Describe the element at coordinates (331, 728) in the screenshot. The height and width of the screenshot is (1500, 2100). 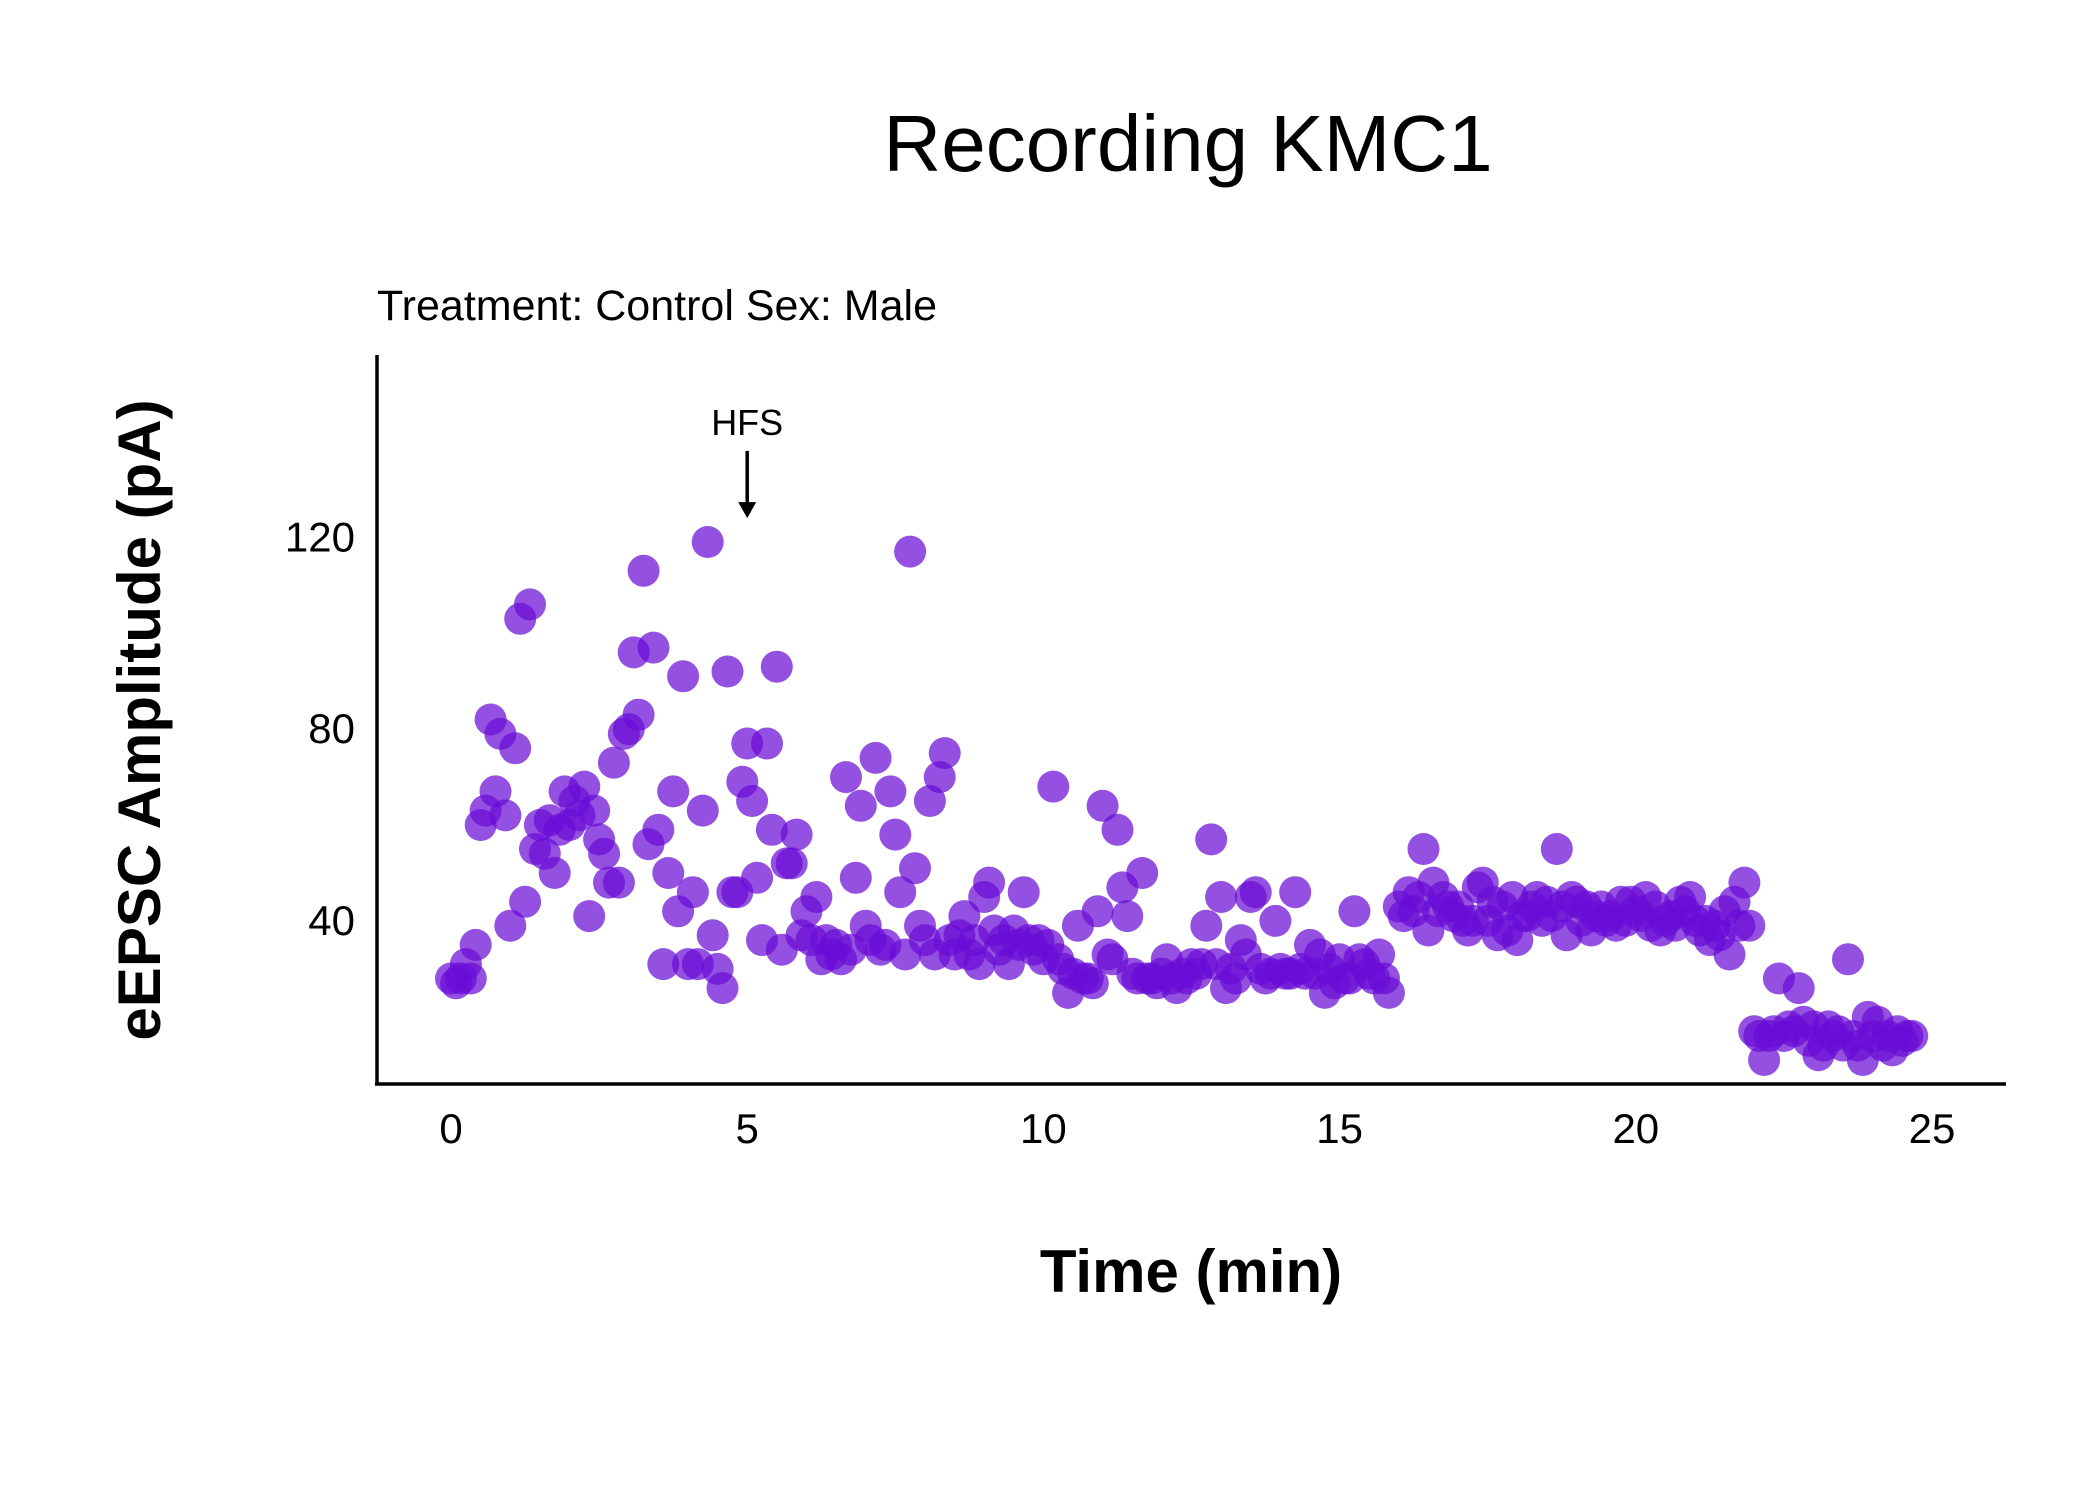
I see `y-tick-label: 80` at that location.